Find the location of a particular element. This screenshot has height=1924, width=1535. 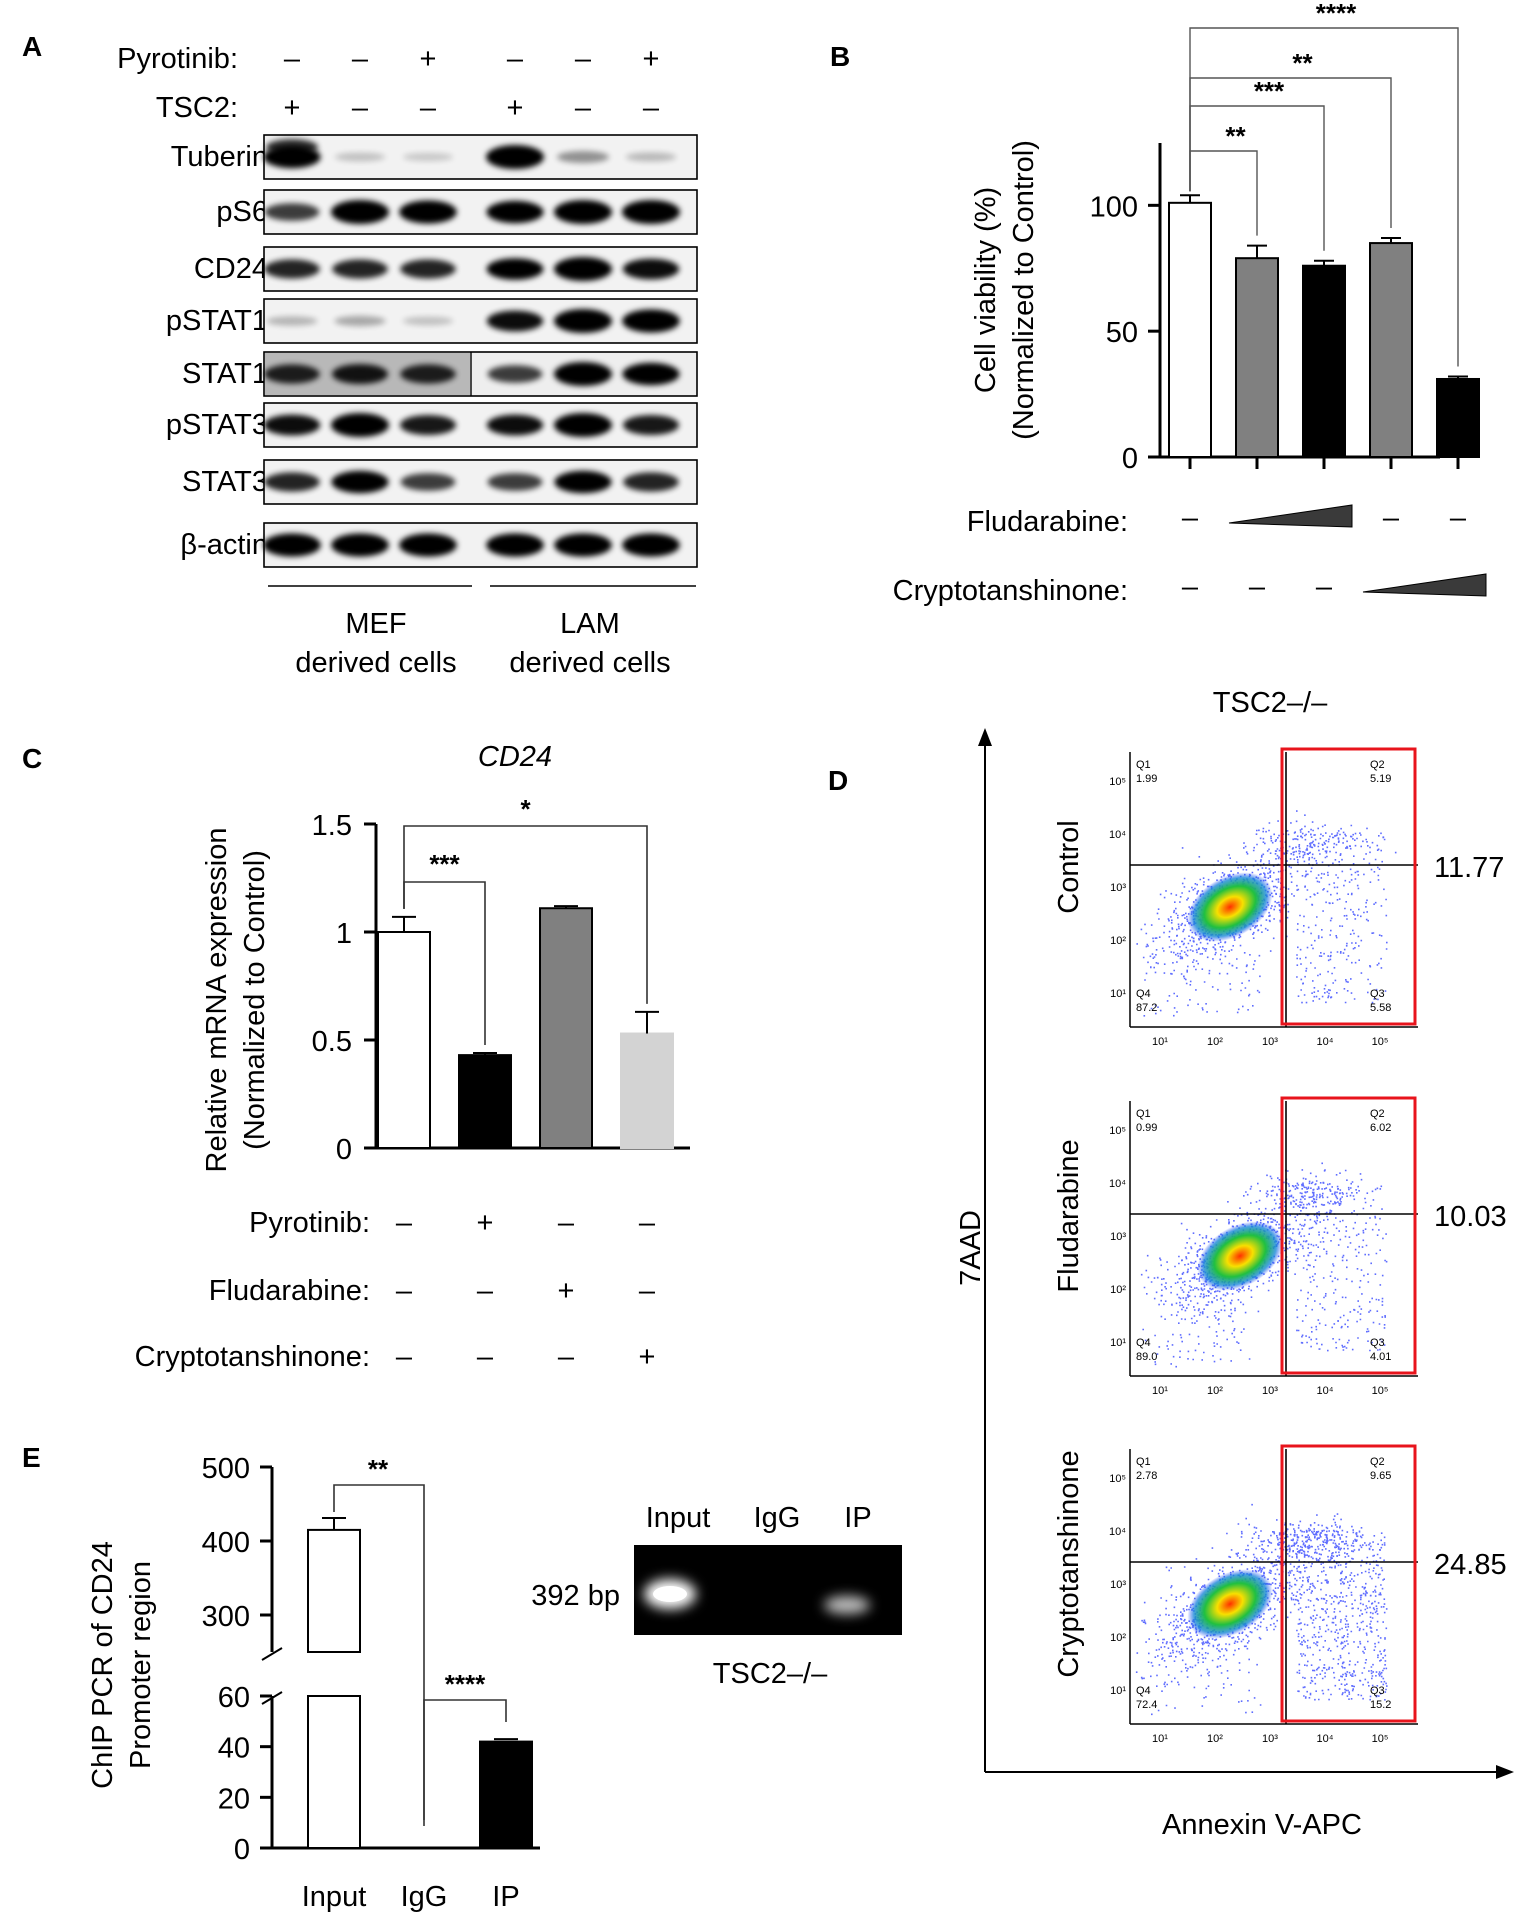

blot-row-label: pS6 is located at coordinates (242, 212).